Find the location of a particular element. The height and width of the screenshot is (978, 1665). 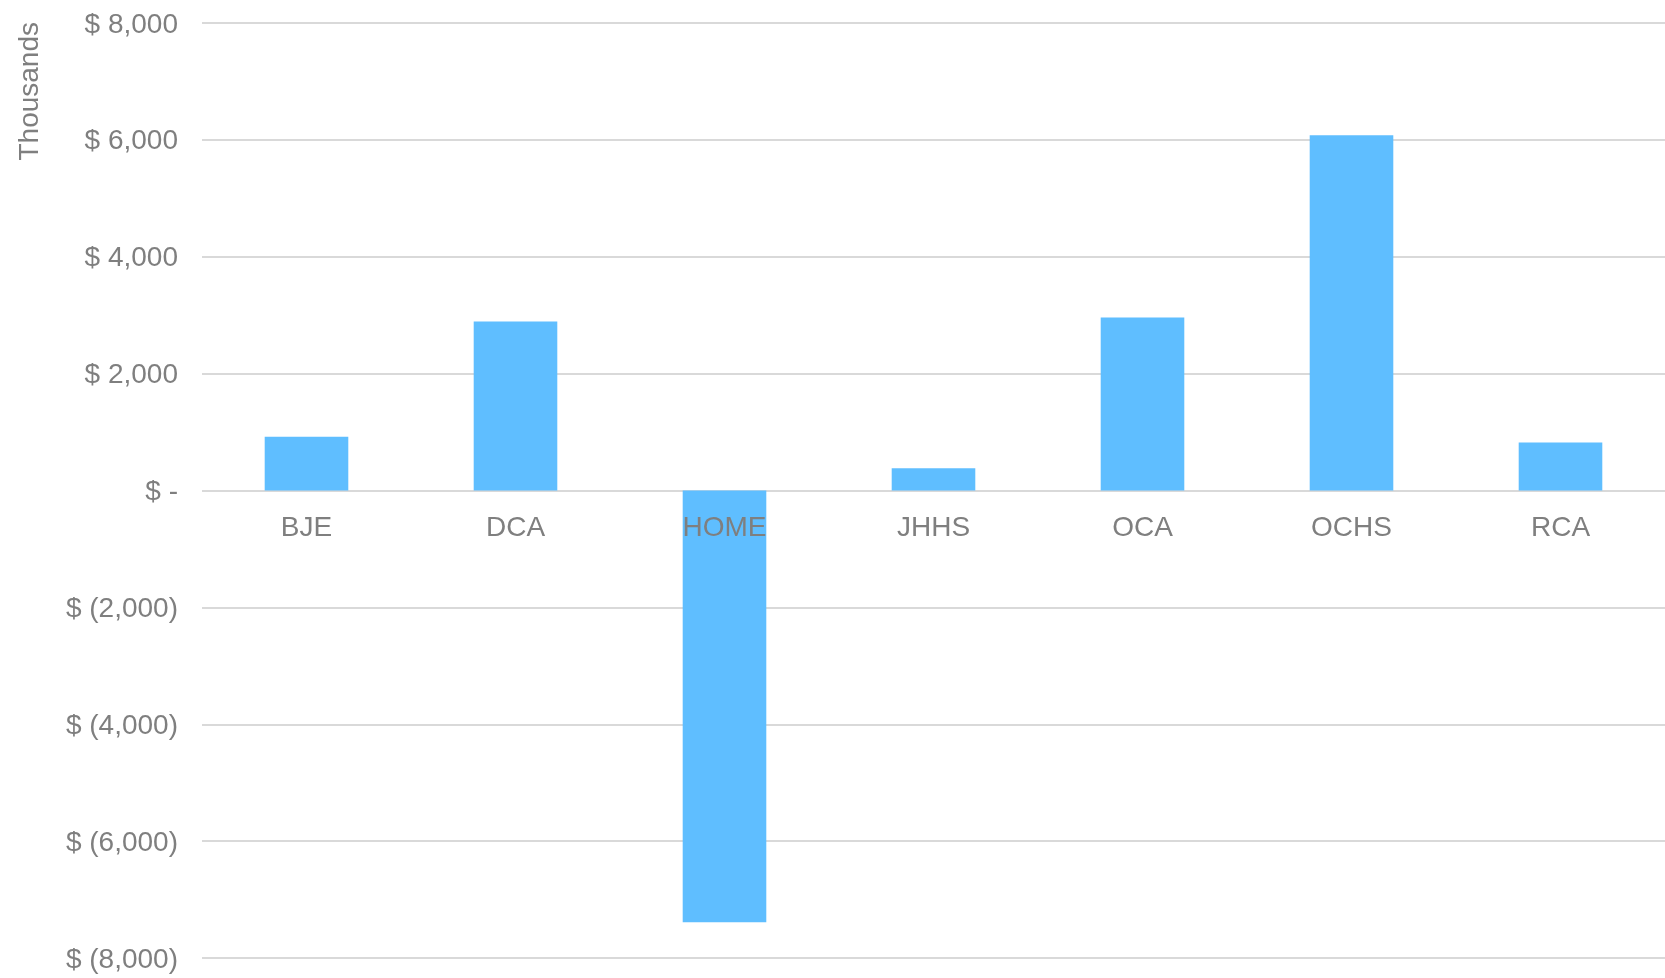

x-tick-label: OCHS is located at coordinates (1351, 526).